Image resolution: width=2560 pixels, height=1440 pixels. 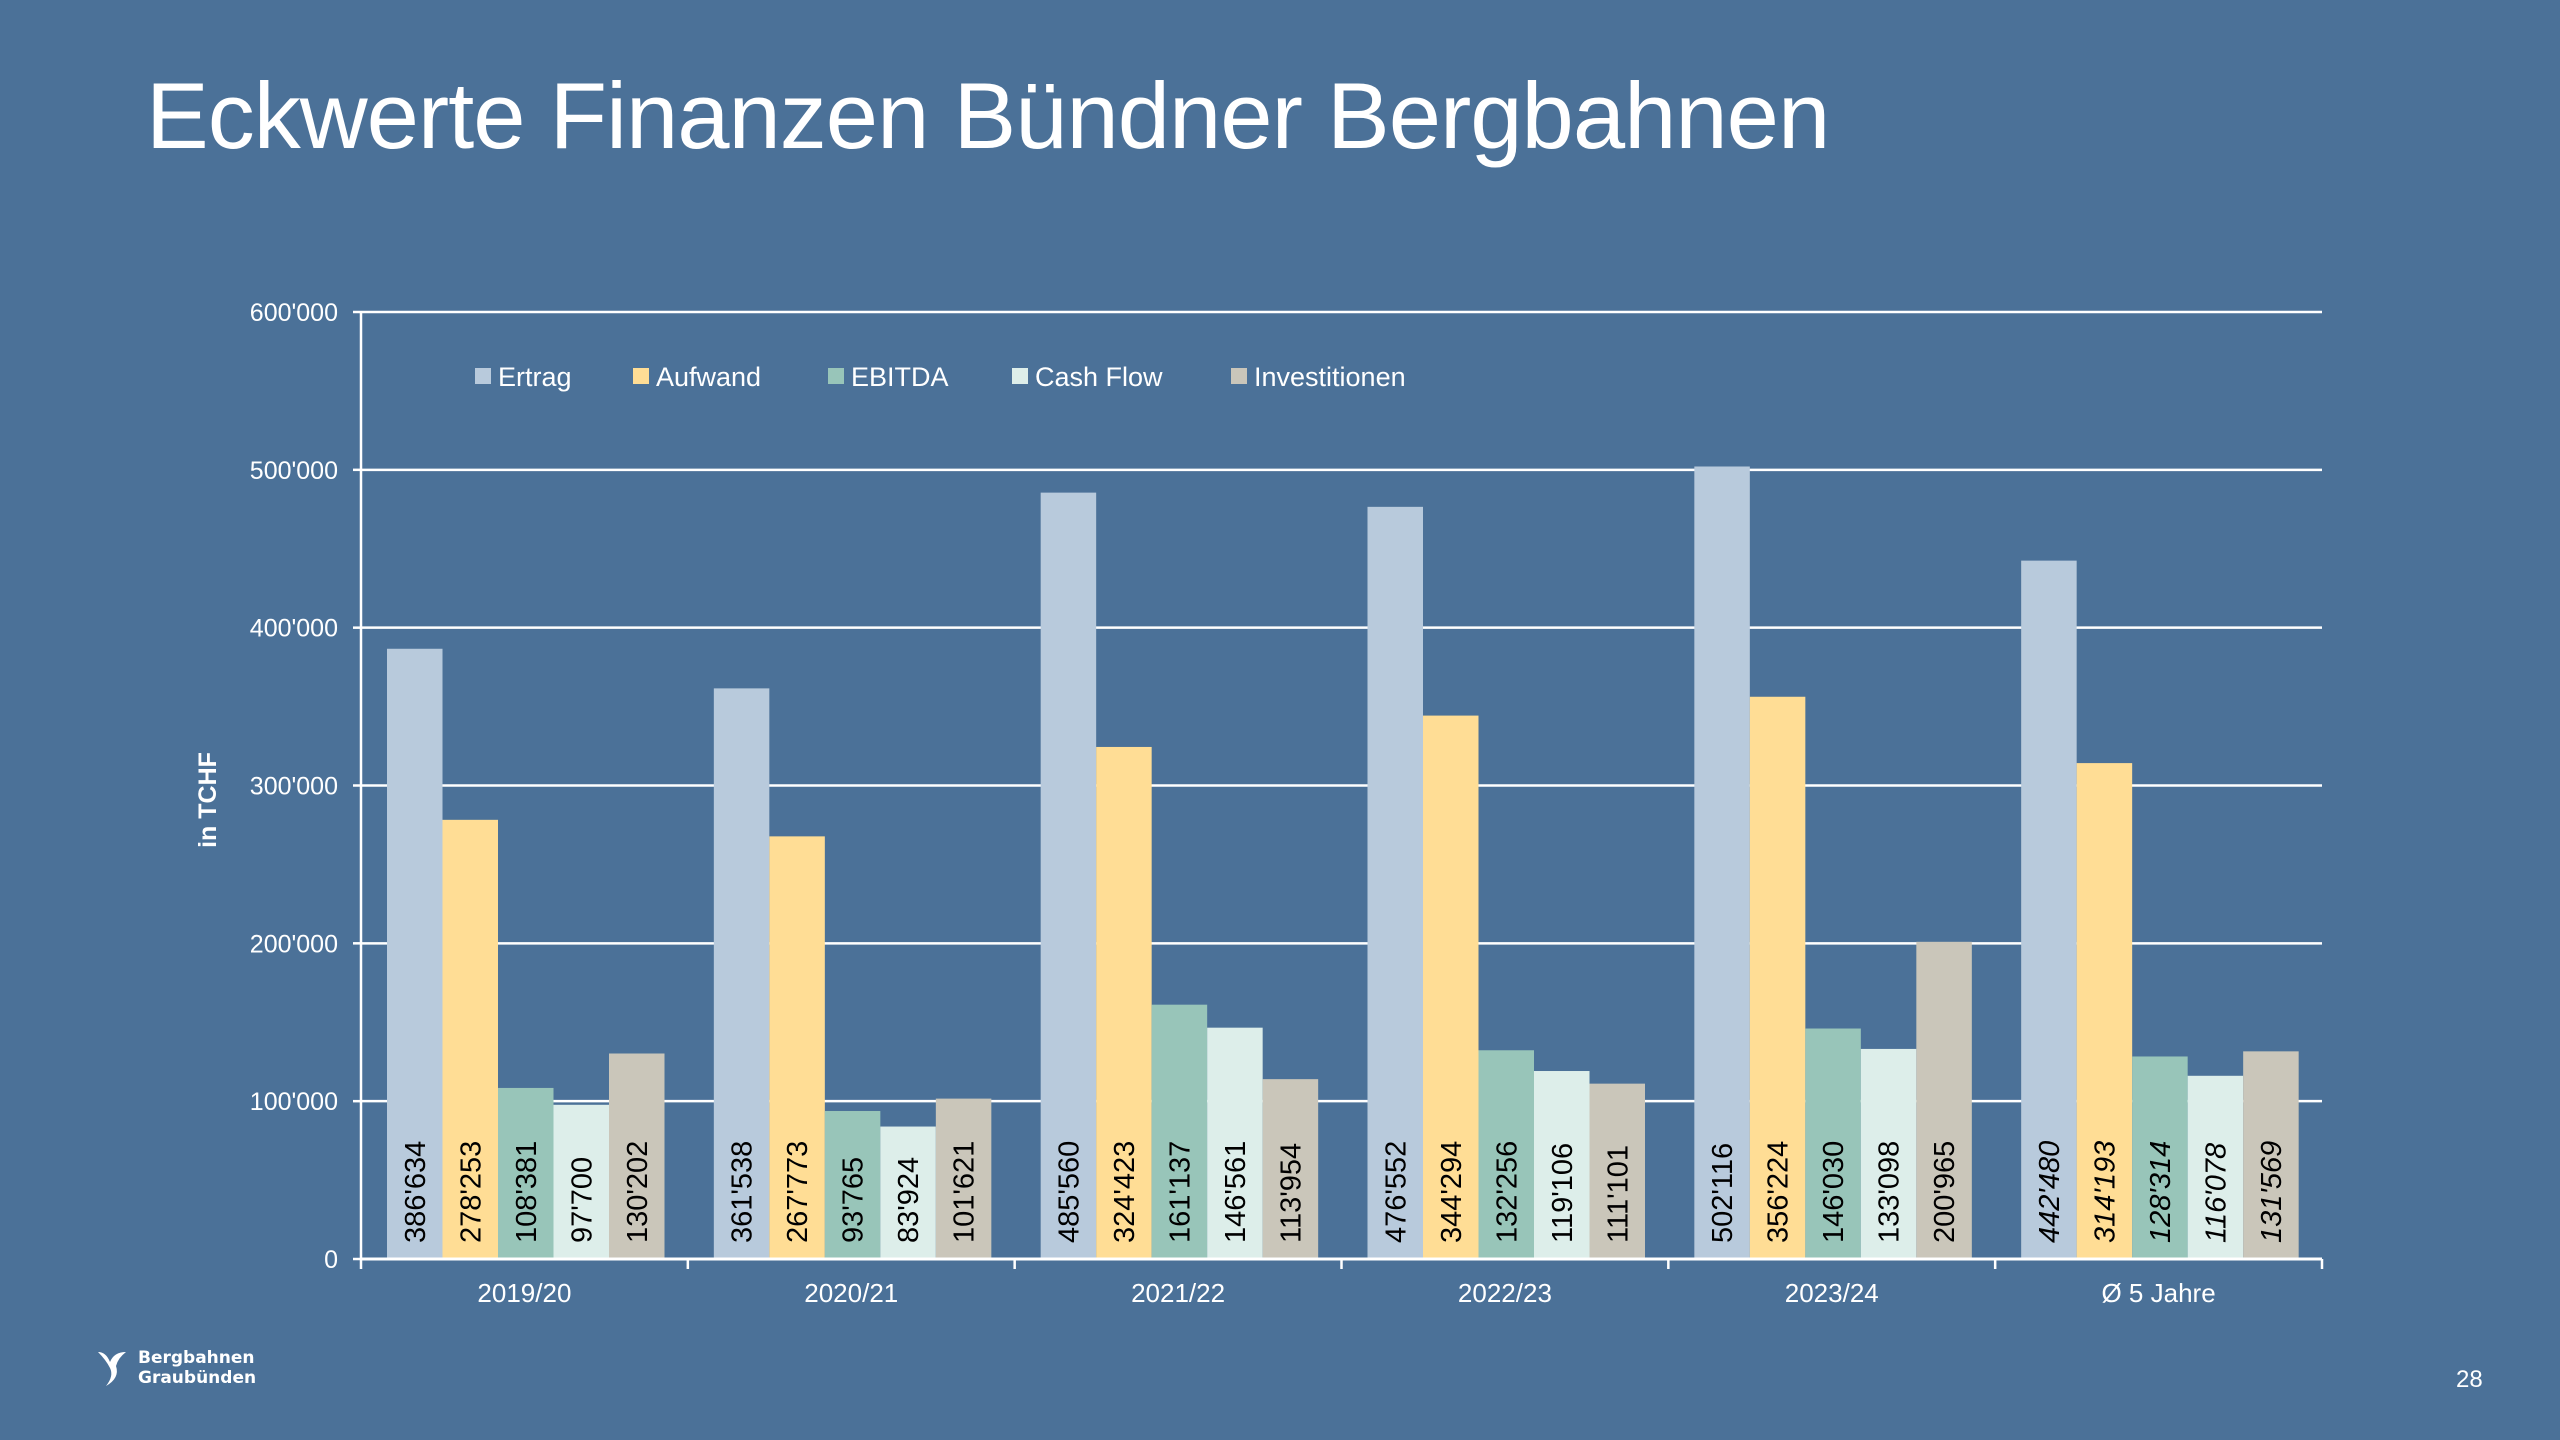 What do you see at coordinates (1890, 1192) in the screenshot?
I see `data-label: 133'098` at bounding box center [1890, 1192].